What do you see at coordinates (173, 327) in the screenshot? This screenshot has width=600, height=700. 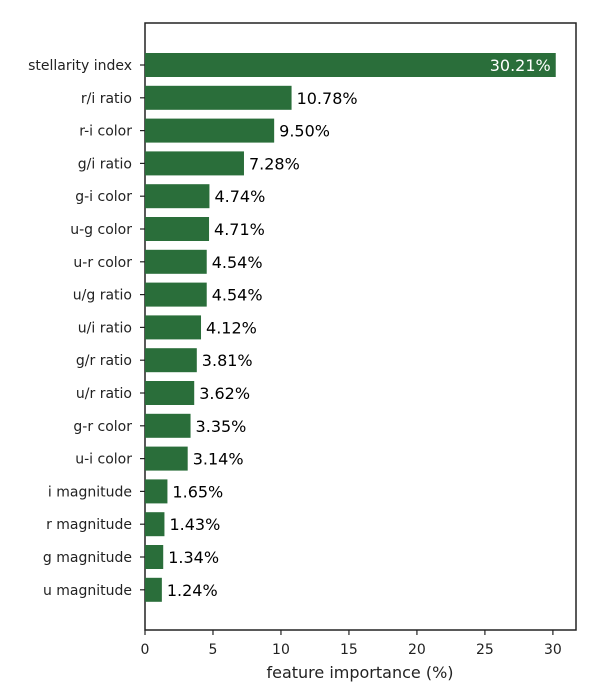 I see `bar-u-i-ratio` at bounding box center [173, 327].